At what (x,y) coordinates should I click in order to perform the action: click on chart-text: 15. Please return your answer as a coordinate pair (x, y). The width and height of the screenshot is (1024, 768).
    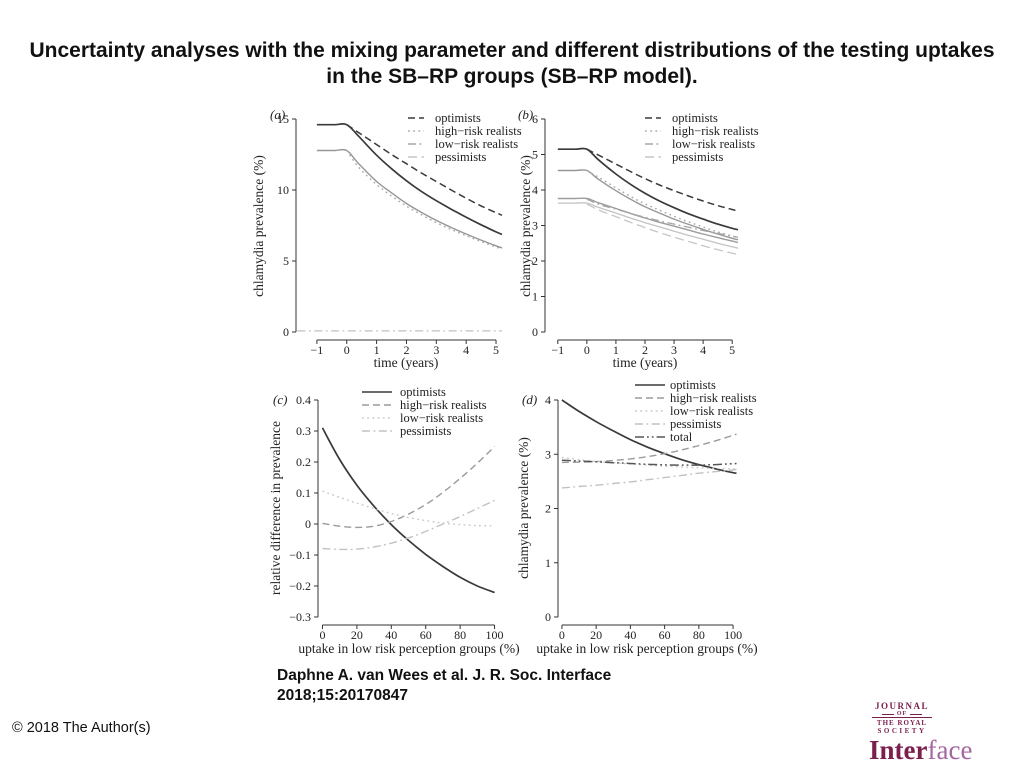
    Looking at the image, I should click on (283, 119).